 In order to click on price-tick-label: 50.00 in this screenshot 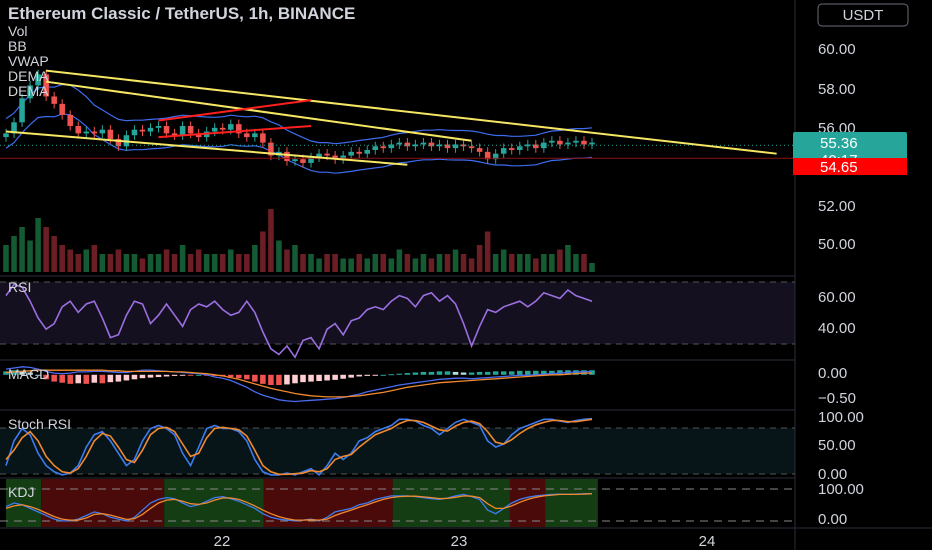, I will do `click(837, 244)`.